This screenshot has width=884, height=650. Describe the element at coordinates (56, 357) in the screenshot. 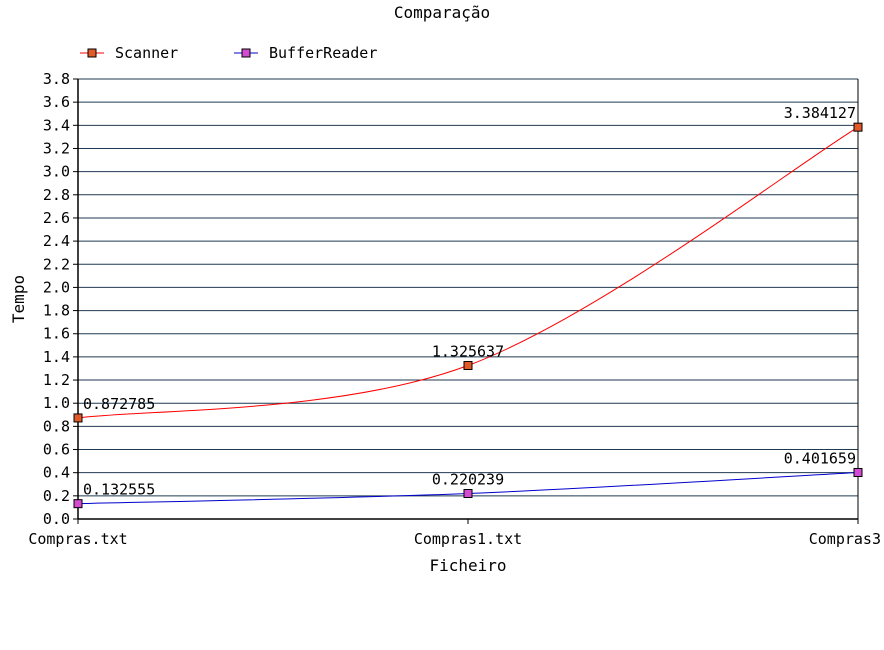

I see `y-tick-label: 1.4` at that location.